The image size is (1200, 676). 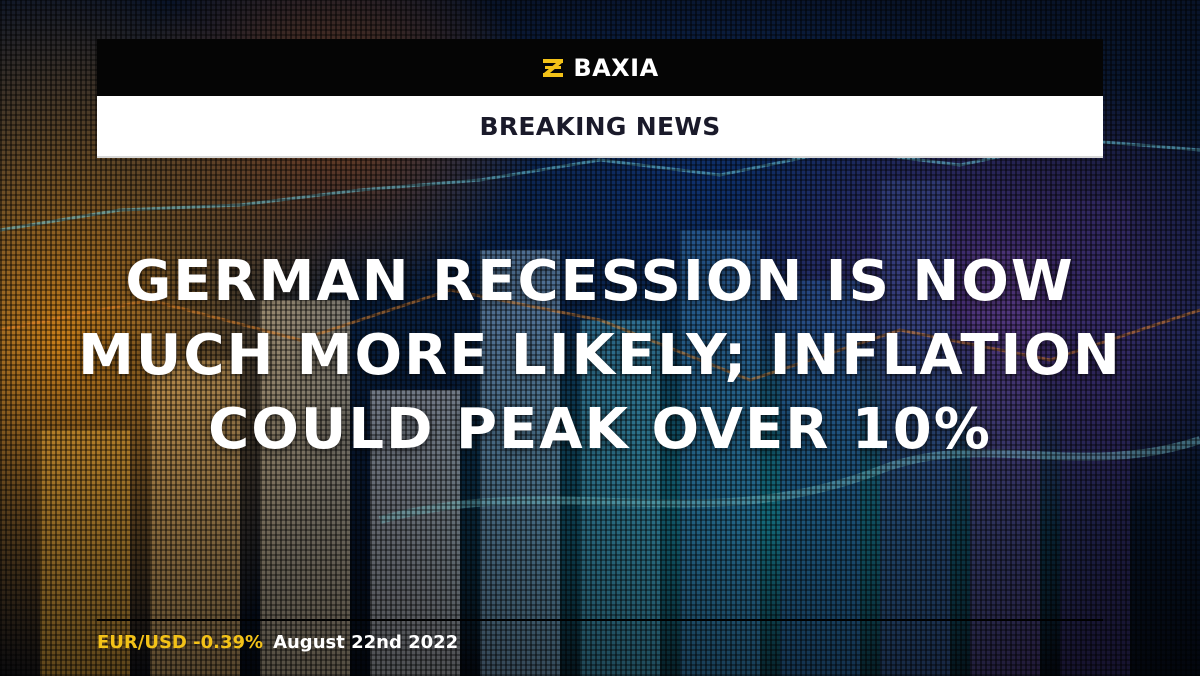 I want to click on brand-header: BAXIA, so click(x=600, y=67).